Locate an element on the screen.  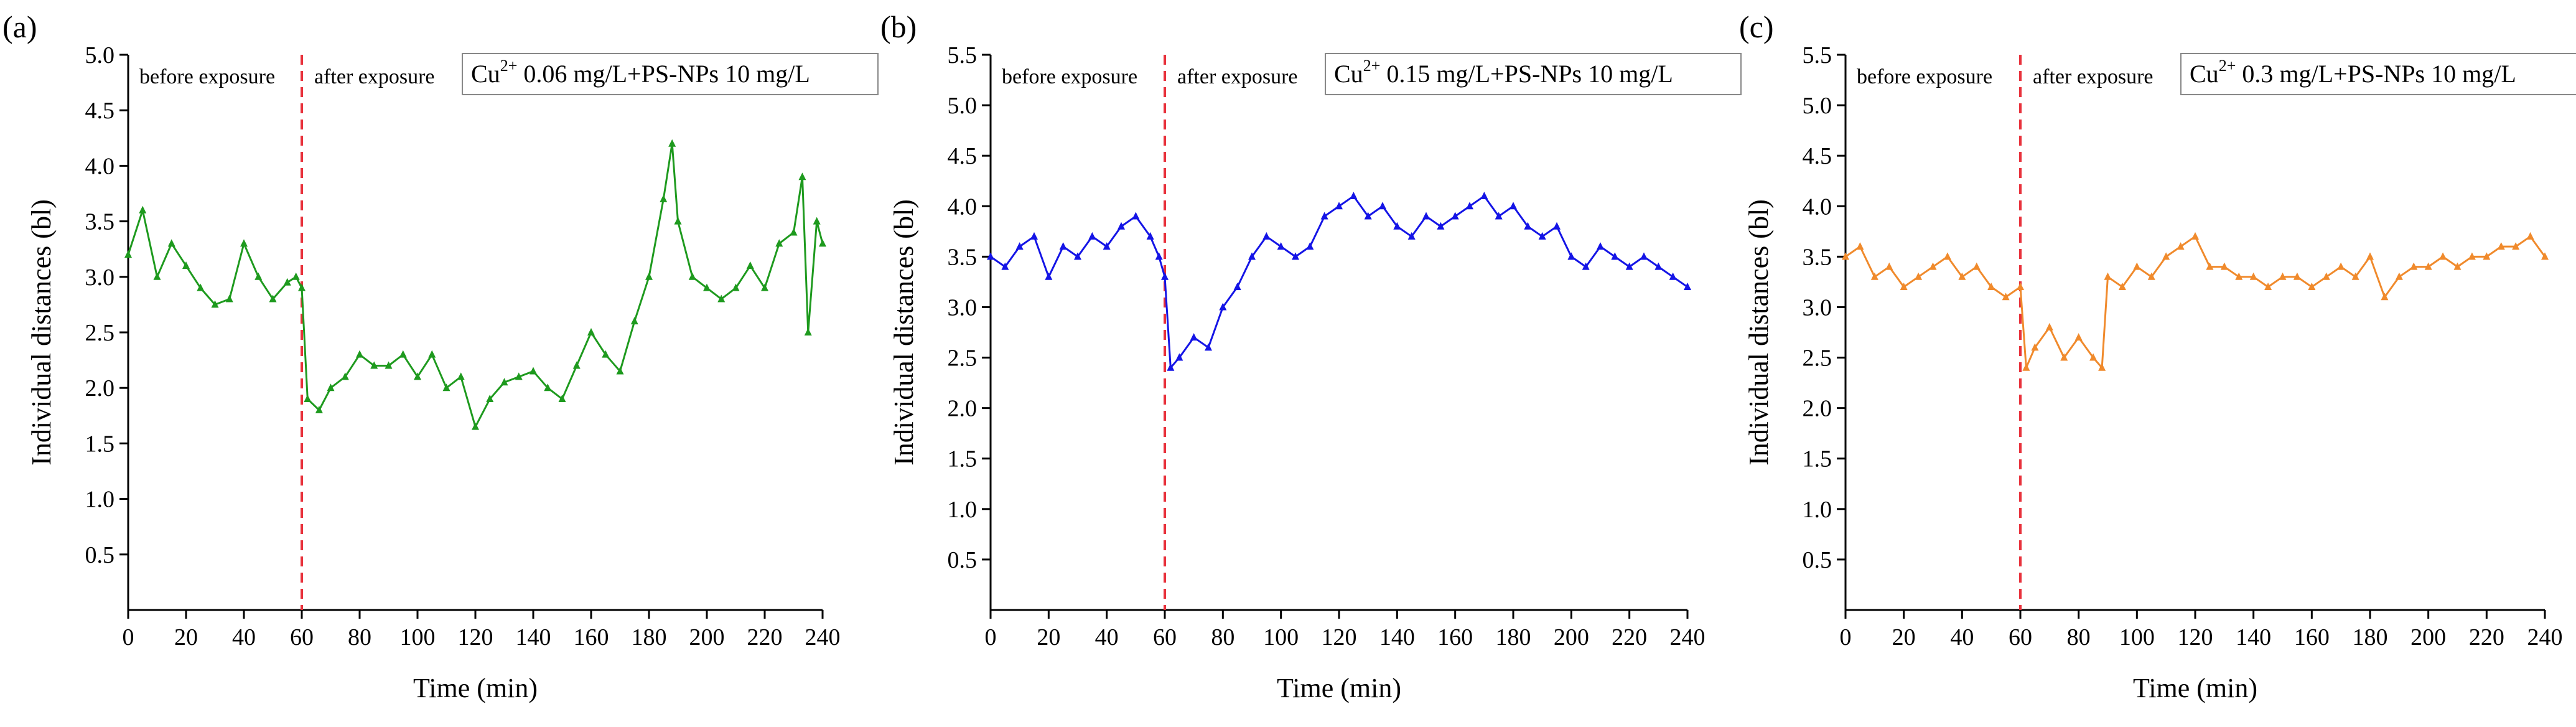
after-exposure-label: after exposure is located at coordinates (1237, 76).